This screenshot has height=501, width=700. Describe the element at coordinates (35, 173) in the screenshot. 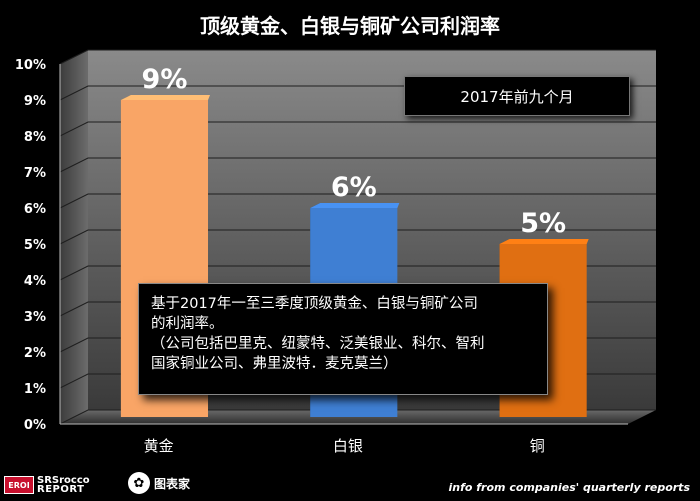

I see `y-tick-label: 7%` at that location.